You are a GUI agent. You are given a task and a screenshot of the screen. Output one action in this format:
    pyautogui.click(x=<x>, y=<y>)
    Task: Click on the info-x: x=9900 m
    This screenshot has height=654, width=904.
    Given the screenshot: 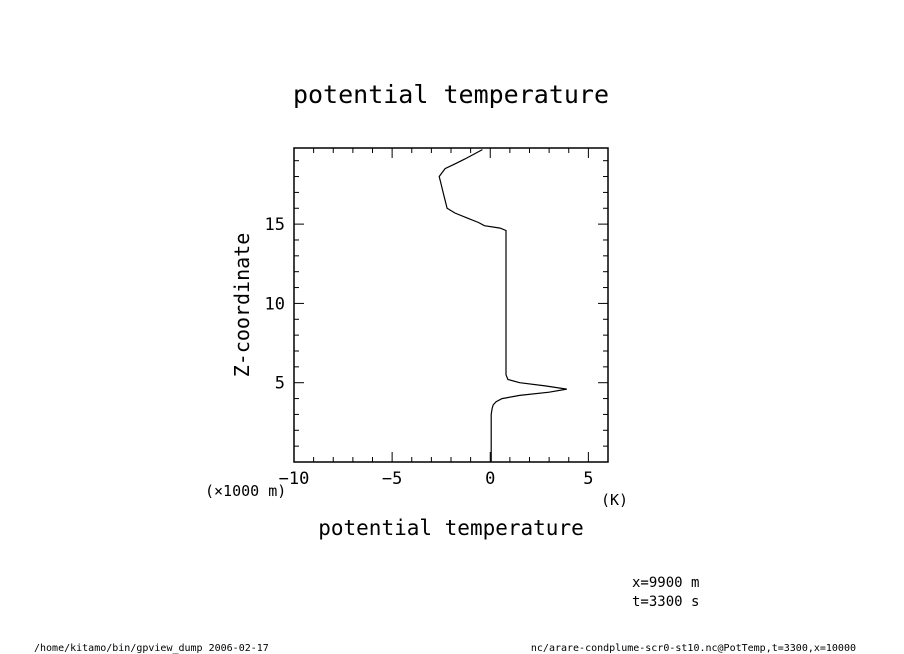 What is the action you would take?
    pyautogui.click(x=665, y=583)
    